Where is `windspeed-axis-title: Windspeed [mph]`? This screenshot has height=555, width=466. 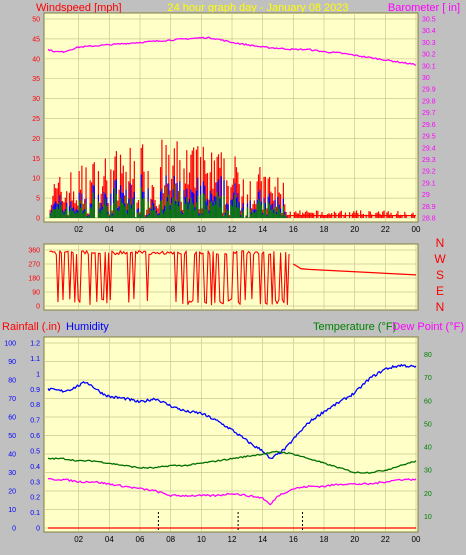
windspeed-axis-title: Windspeed [mph] is located at coordinates (79, 8).